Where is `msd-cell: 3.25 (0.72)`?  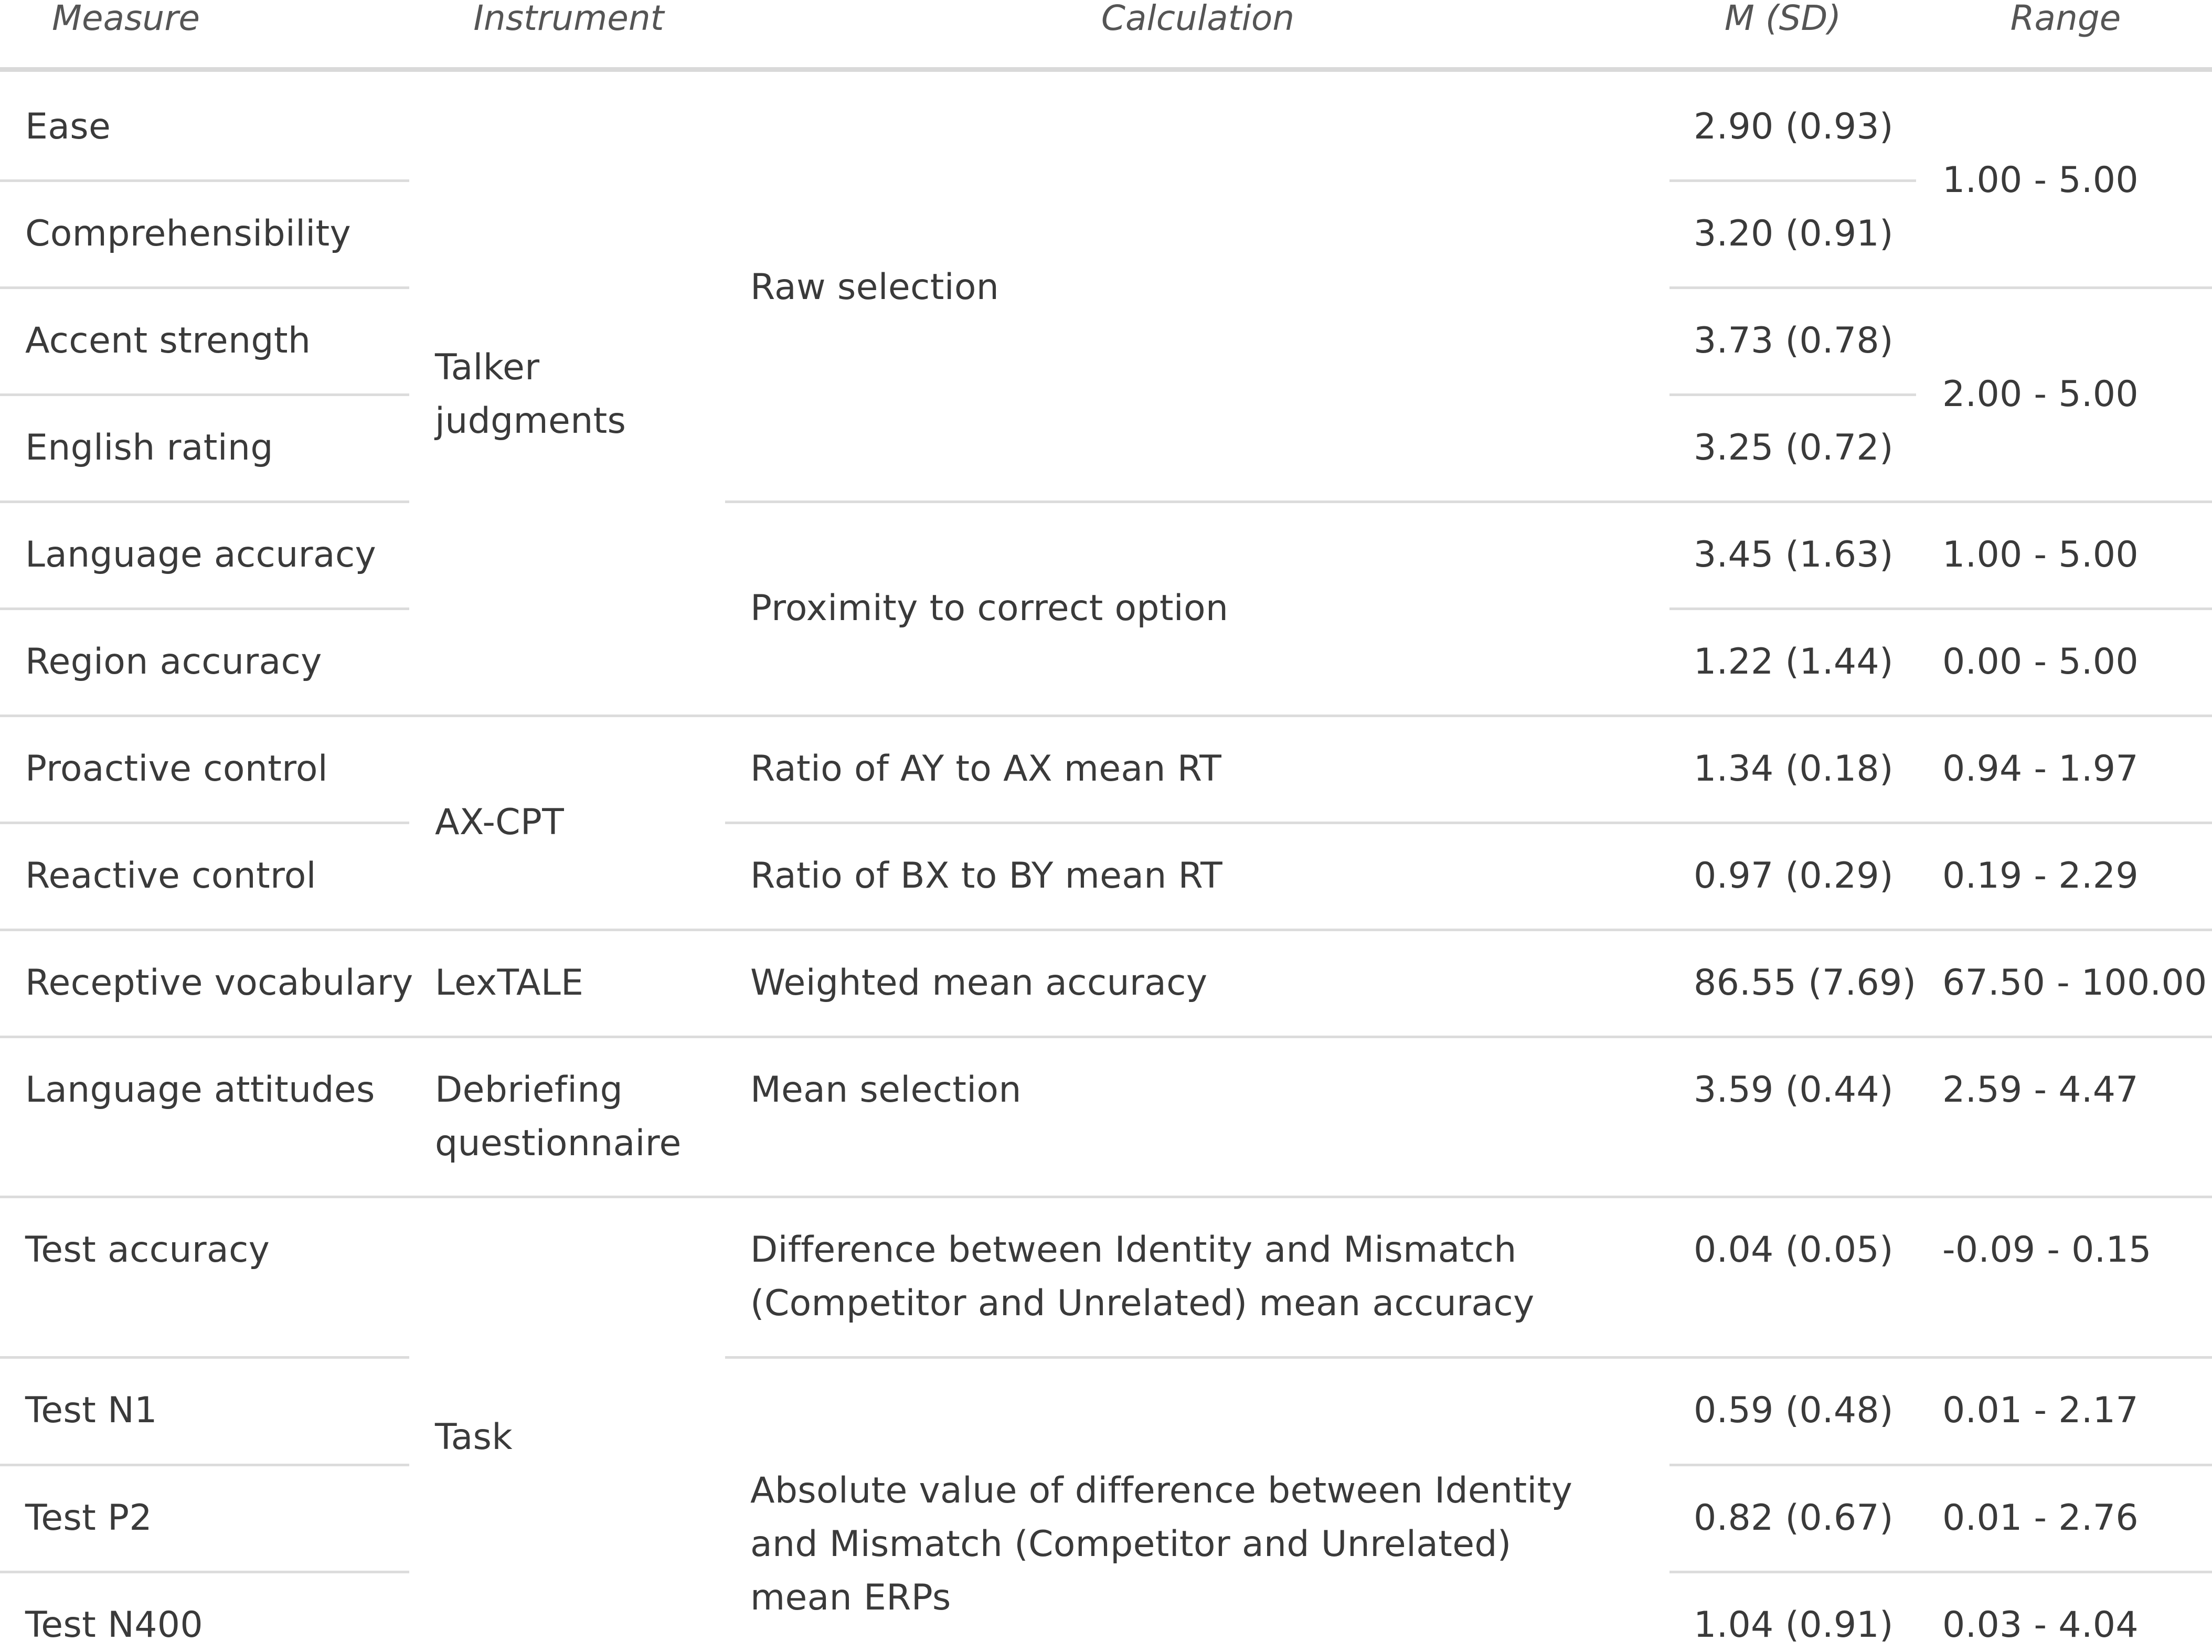 msd-cell: 3.25 (0.72) is located at coordinates (1794, 447).